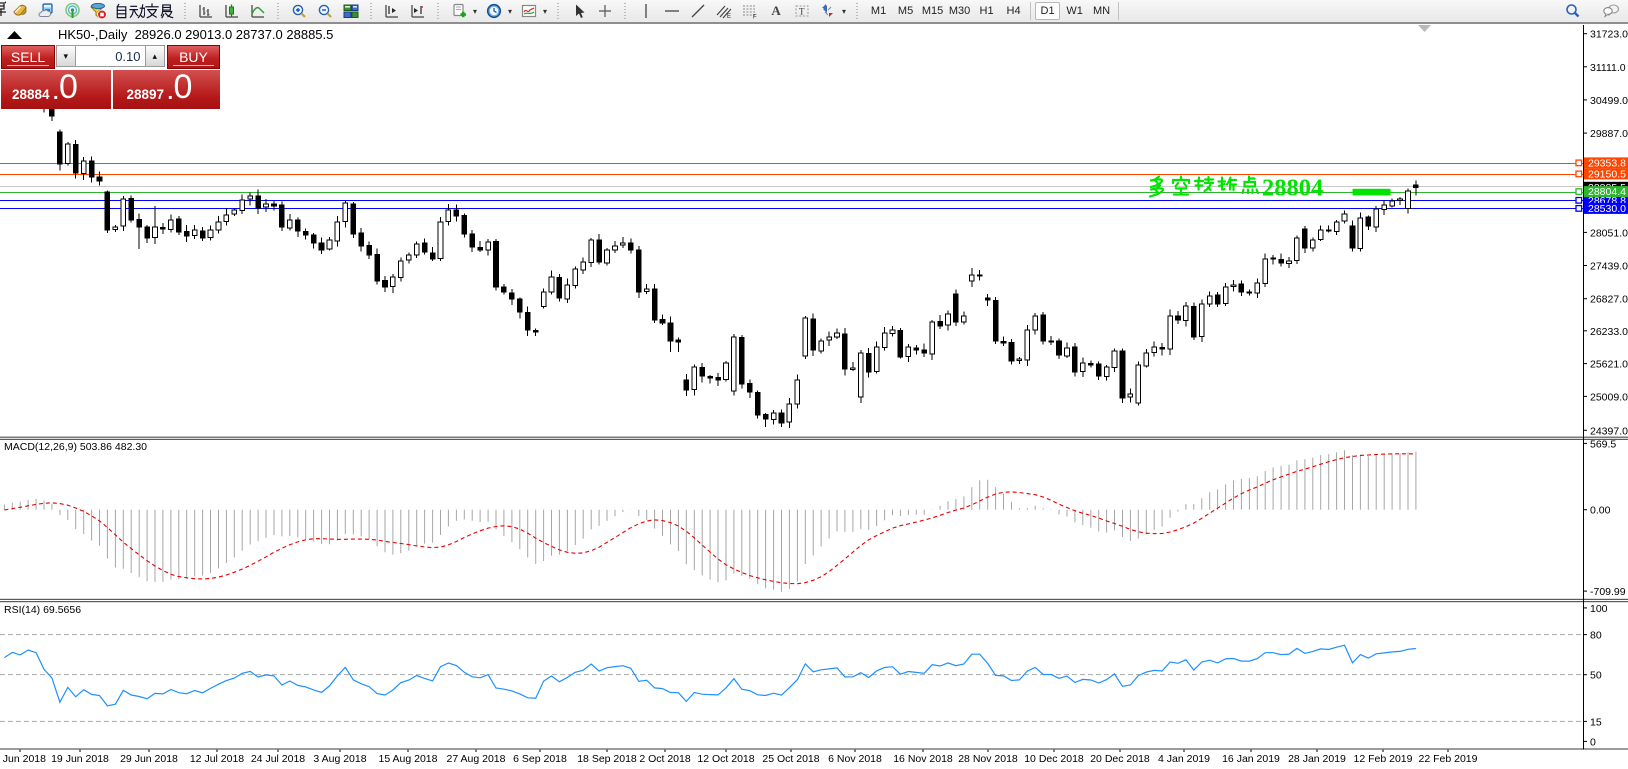  I want to click on svg-text: F, so click(755, 17).